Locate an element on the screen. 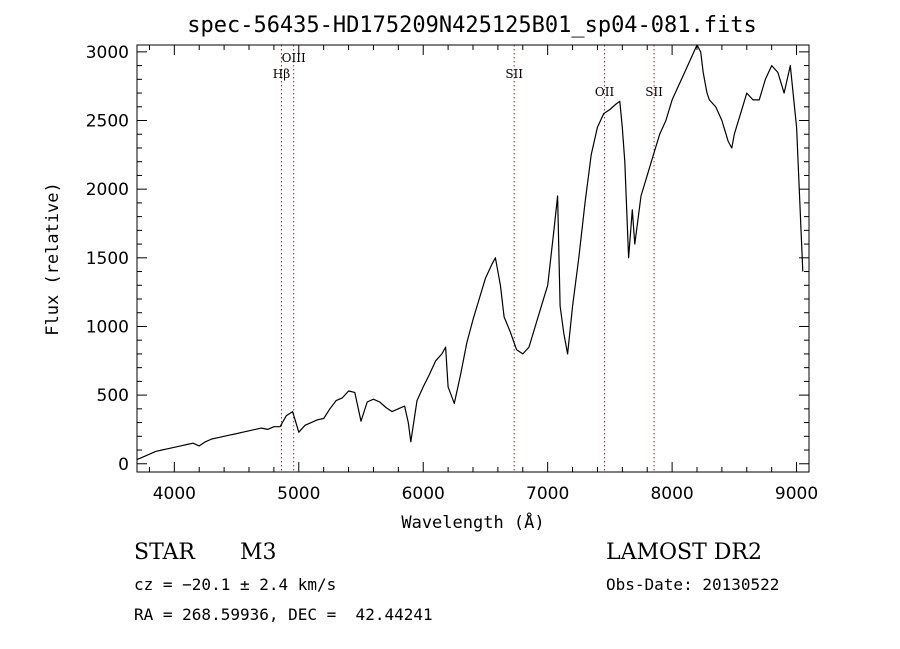  y-tick-label: 2500 is located at coordinates (107, 122).